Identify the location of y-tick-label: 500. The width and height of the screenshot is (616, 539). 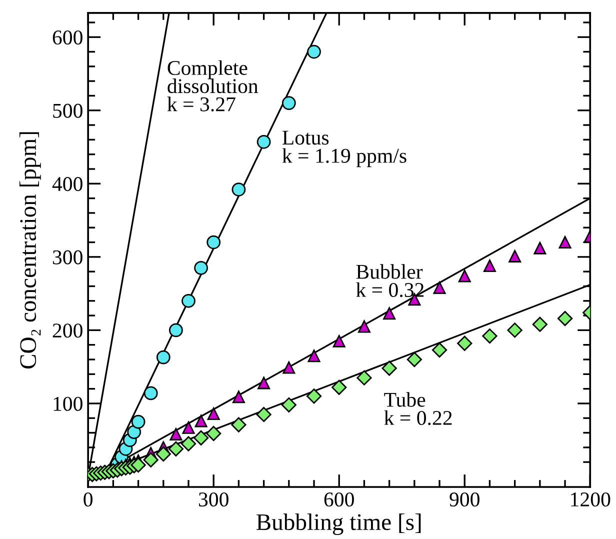
(67, 111).